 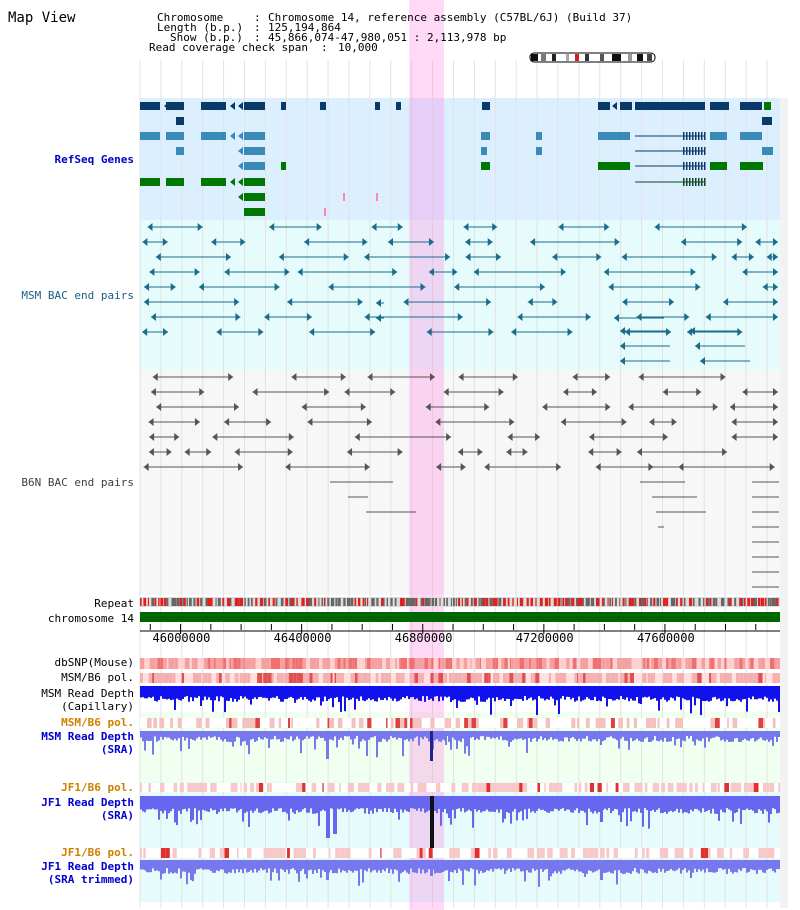 What do you see at coordinates (460, 622) in the screenshot?
I see `chromosome-bar` at bounding box center [460, 622].